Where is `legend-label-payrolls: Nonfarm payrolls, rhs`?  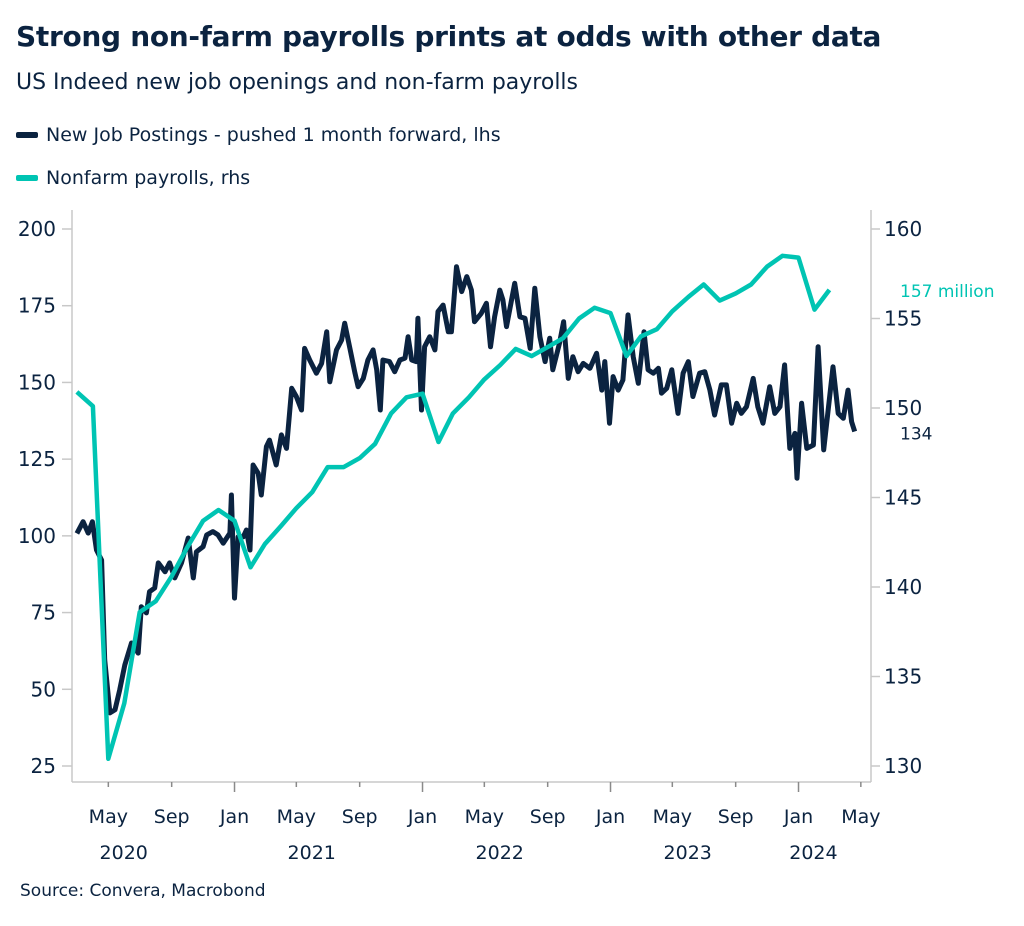
legend-label-payrolls: Nonfarm payrolls, rhs is located at coordinates (148, 178).